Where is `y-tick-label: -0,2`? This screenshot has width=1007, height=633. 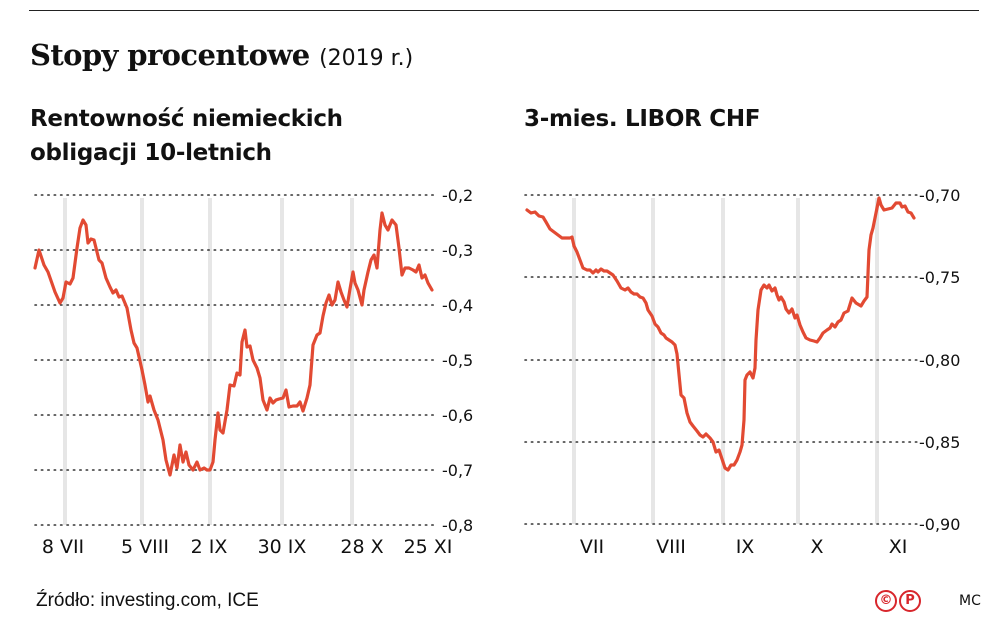
y-tick-label: -0,2 is located at coordinates (457, 195).